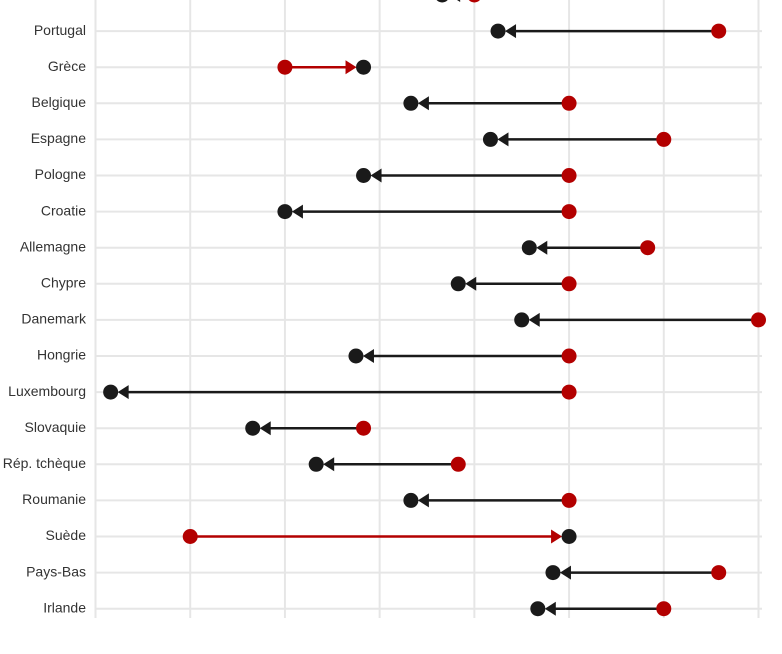 The image size is (782, 654). Describe the element at coordinates (393, 319) in the screenshot. I see `row-danemark: Danemark` at that location.